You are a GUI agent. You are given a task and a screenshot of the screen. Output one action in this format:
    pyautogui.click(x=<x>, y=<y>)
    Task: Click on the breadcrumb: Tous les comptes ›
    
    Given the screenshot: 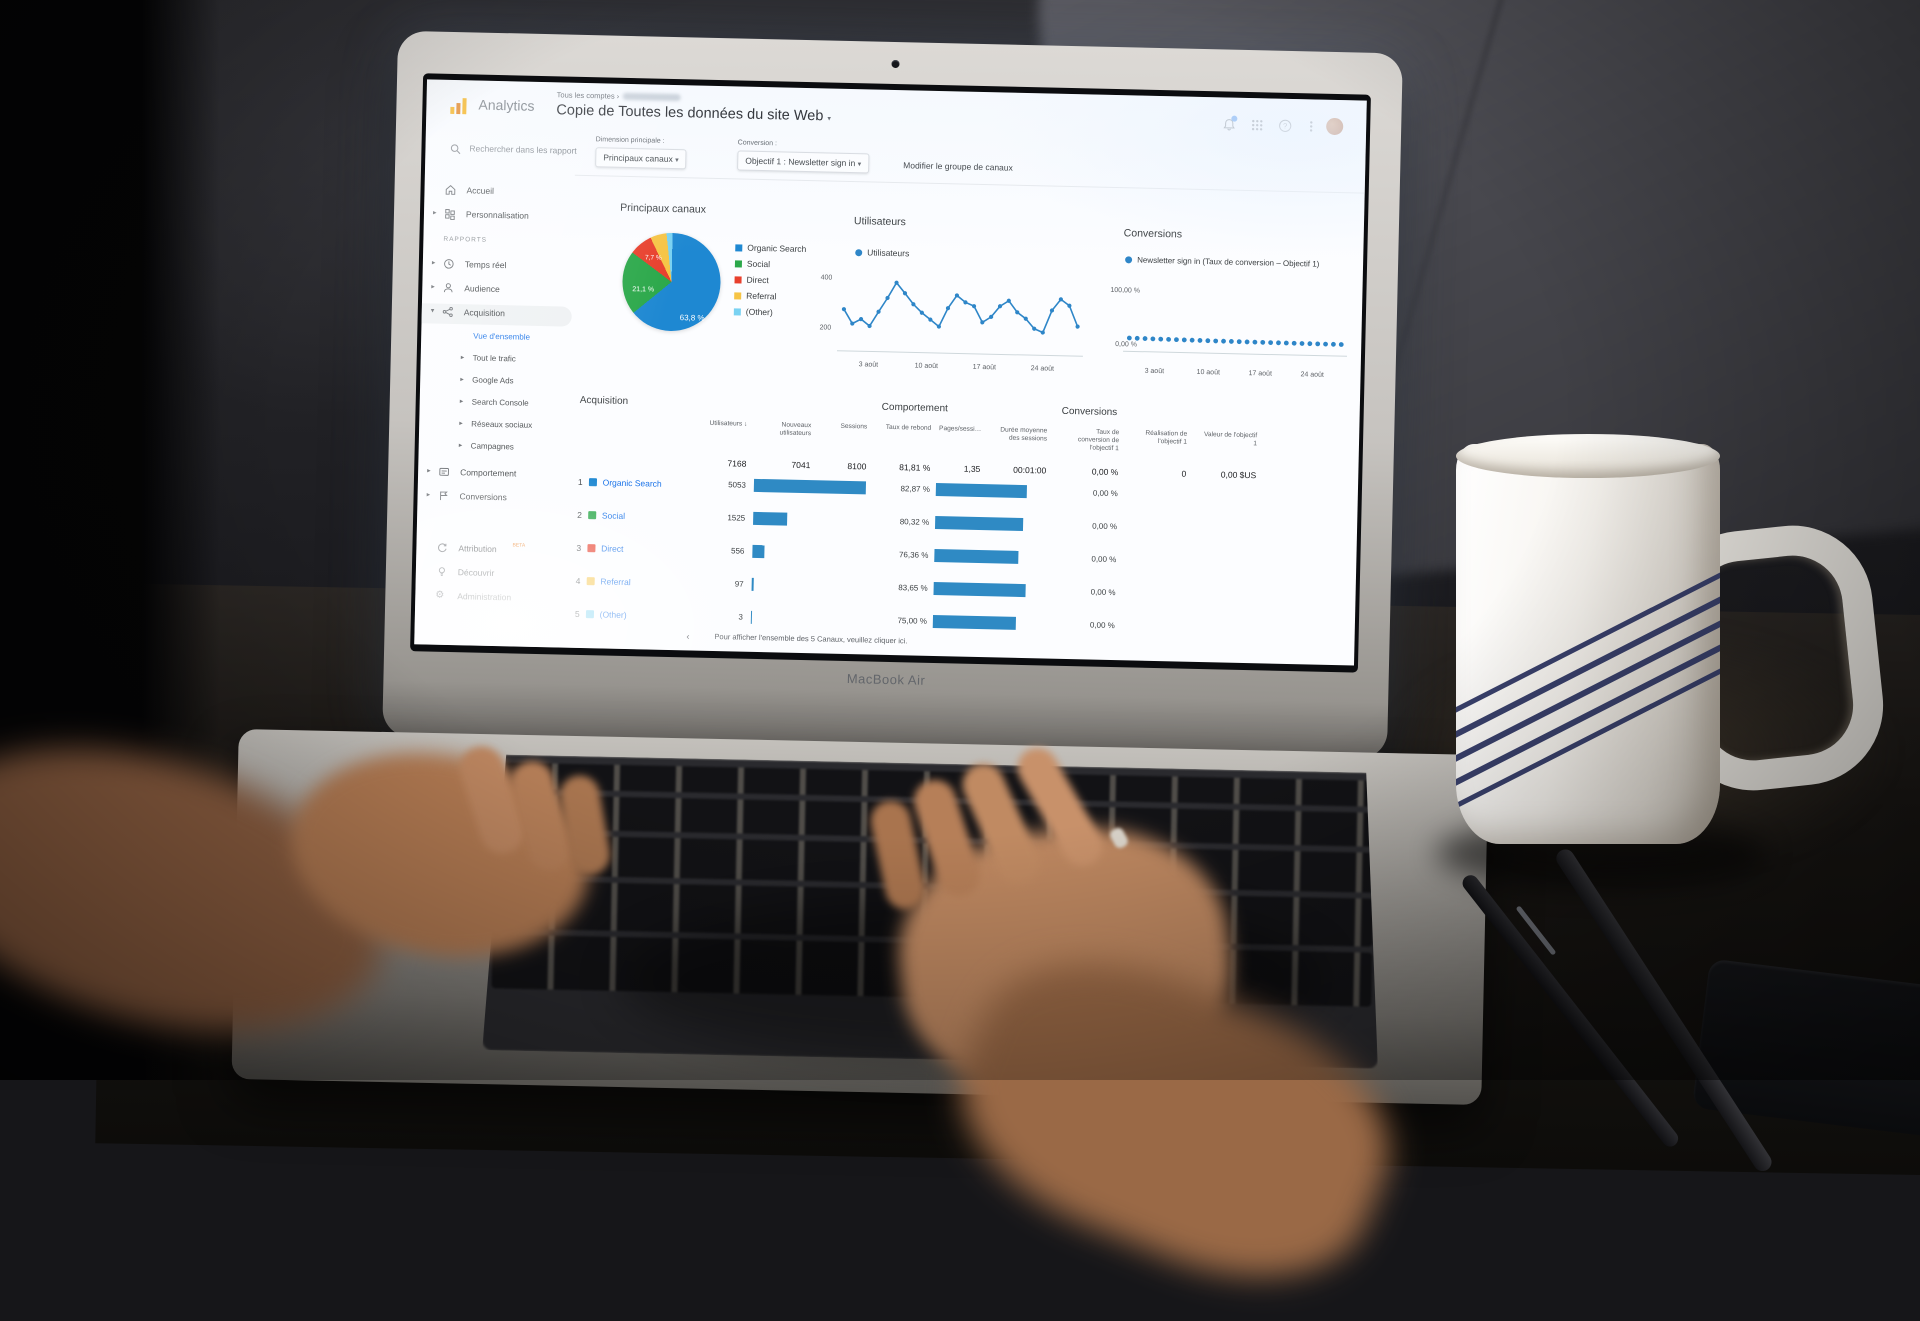 What is the action you would take?
    pyautogui.click(x=588, y=95)
    